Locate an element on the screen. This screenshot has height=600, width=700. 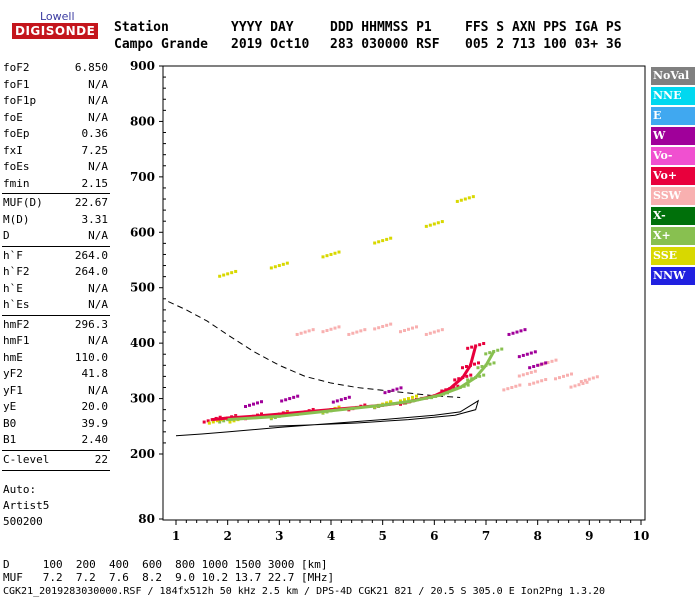
param-row: D N/A is located at coordinates (55, 236).